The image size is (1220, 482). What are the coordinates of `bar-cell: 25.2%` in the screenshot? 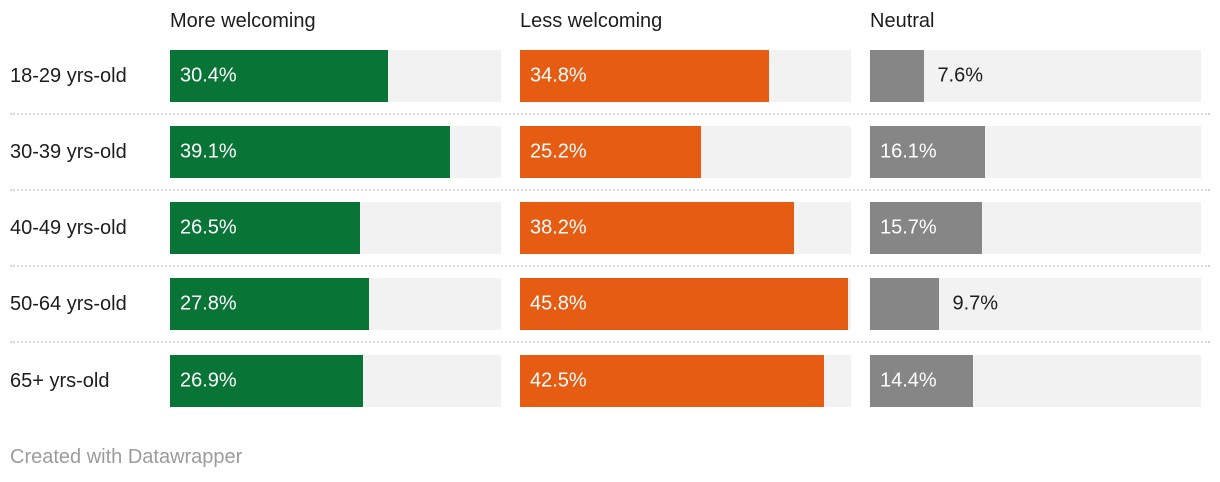 It's located at (685, 152).